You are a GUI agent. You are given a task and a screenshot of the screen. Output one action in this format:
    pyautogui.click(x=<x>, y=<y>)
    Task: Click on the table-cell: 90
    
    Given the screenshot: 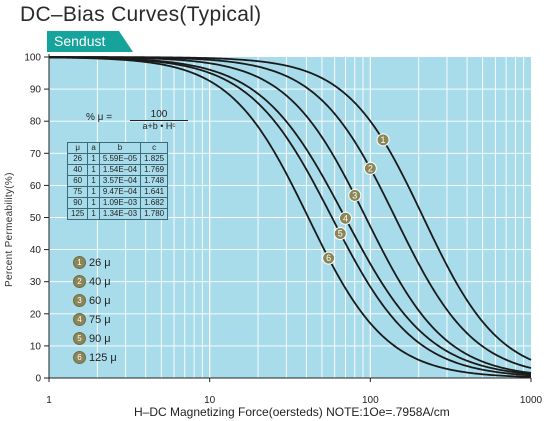 What is the action you would take?
    pyautogui.click(x=77, y=203)
    